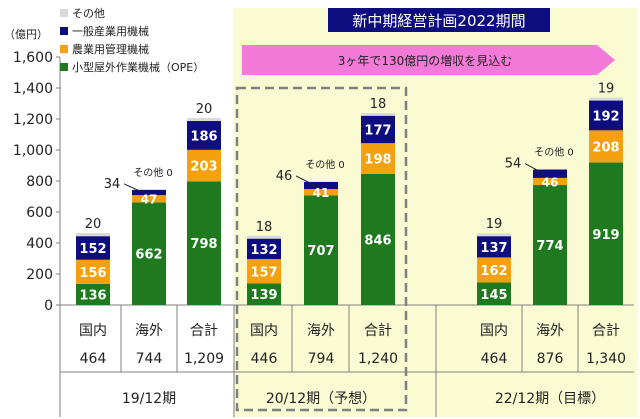  I want to click on y-tick-label: 1,400, so click(33, 89).